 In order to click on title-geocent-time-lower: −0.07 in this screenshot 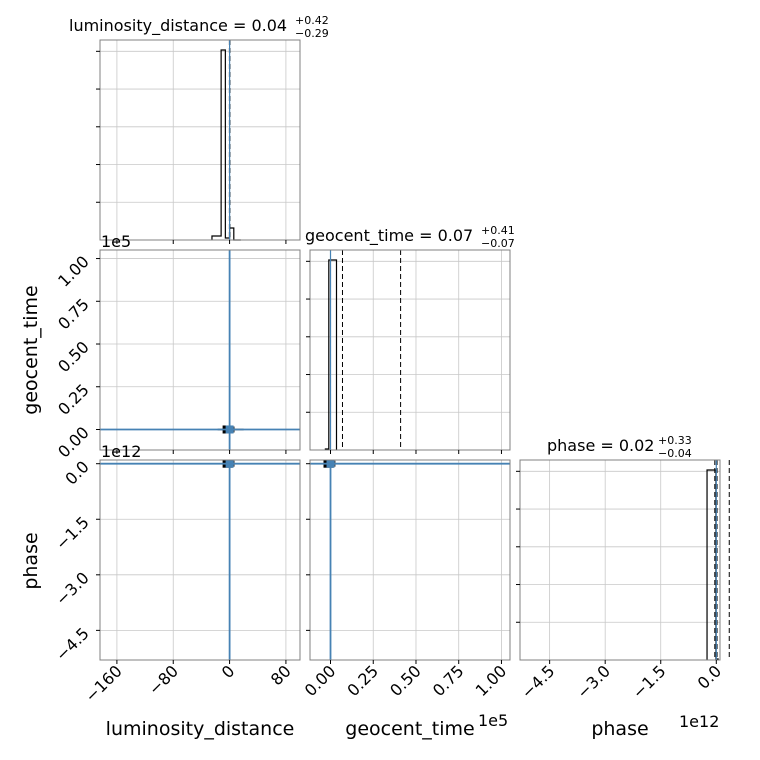, I will do `click(498, 243)`.